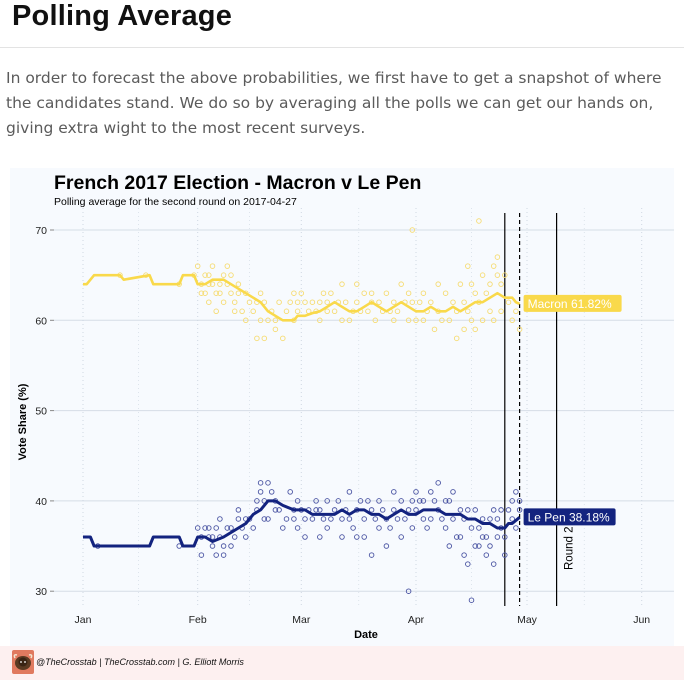  I want to click on x-tick-label: Mar, so click(301, 620).